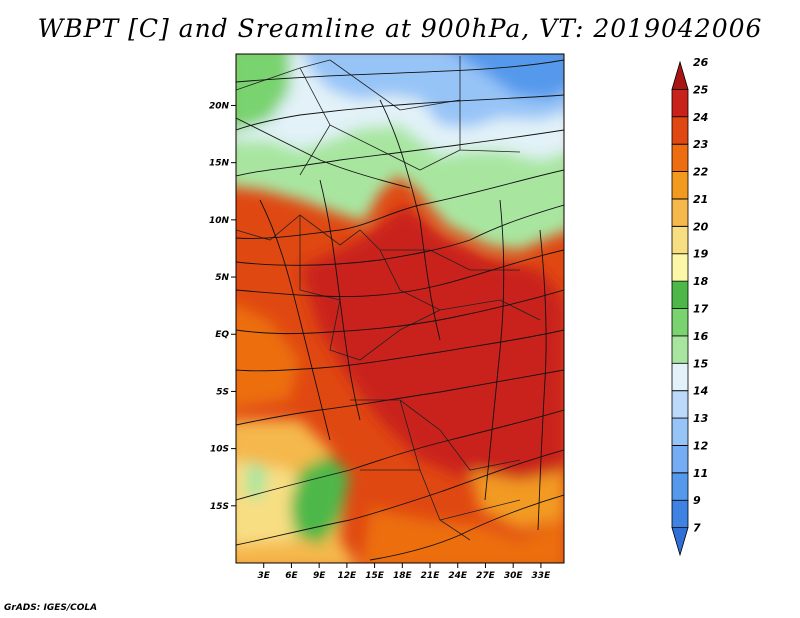  Describe the element at coordinates (701, 336) in the screenshot. I see `colorbar-label: 16` at that location.